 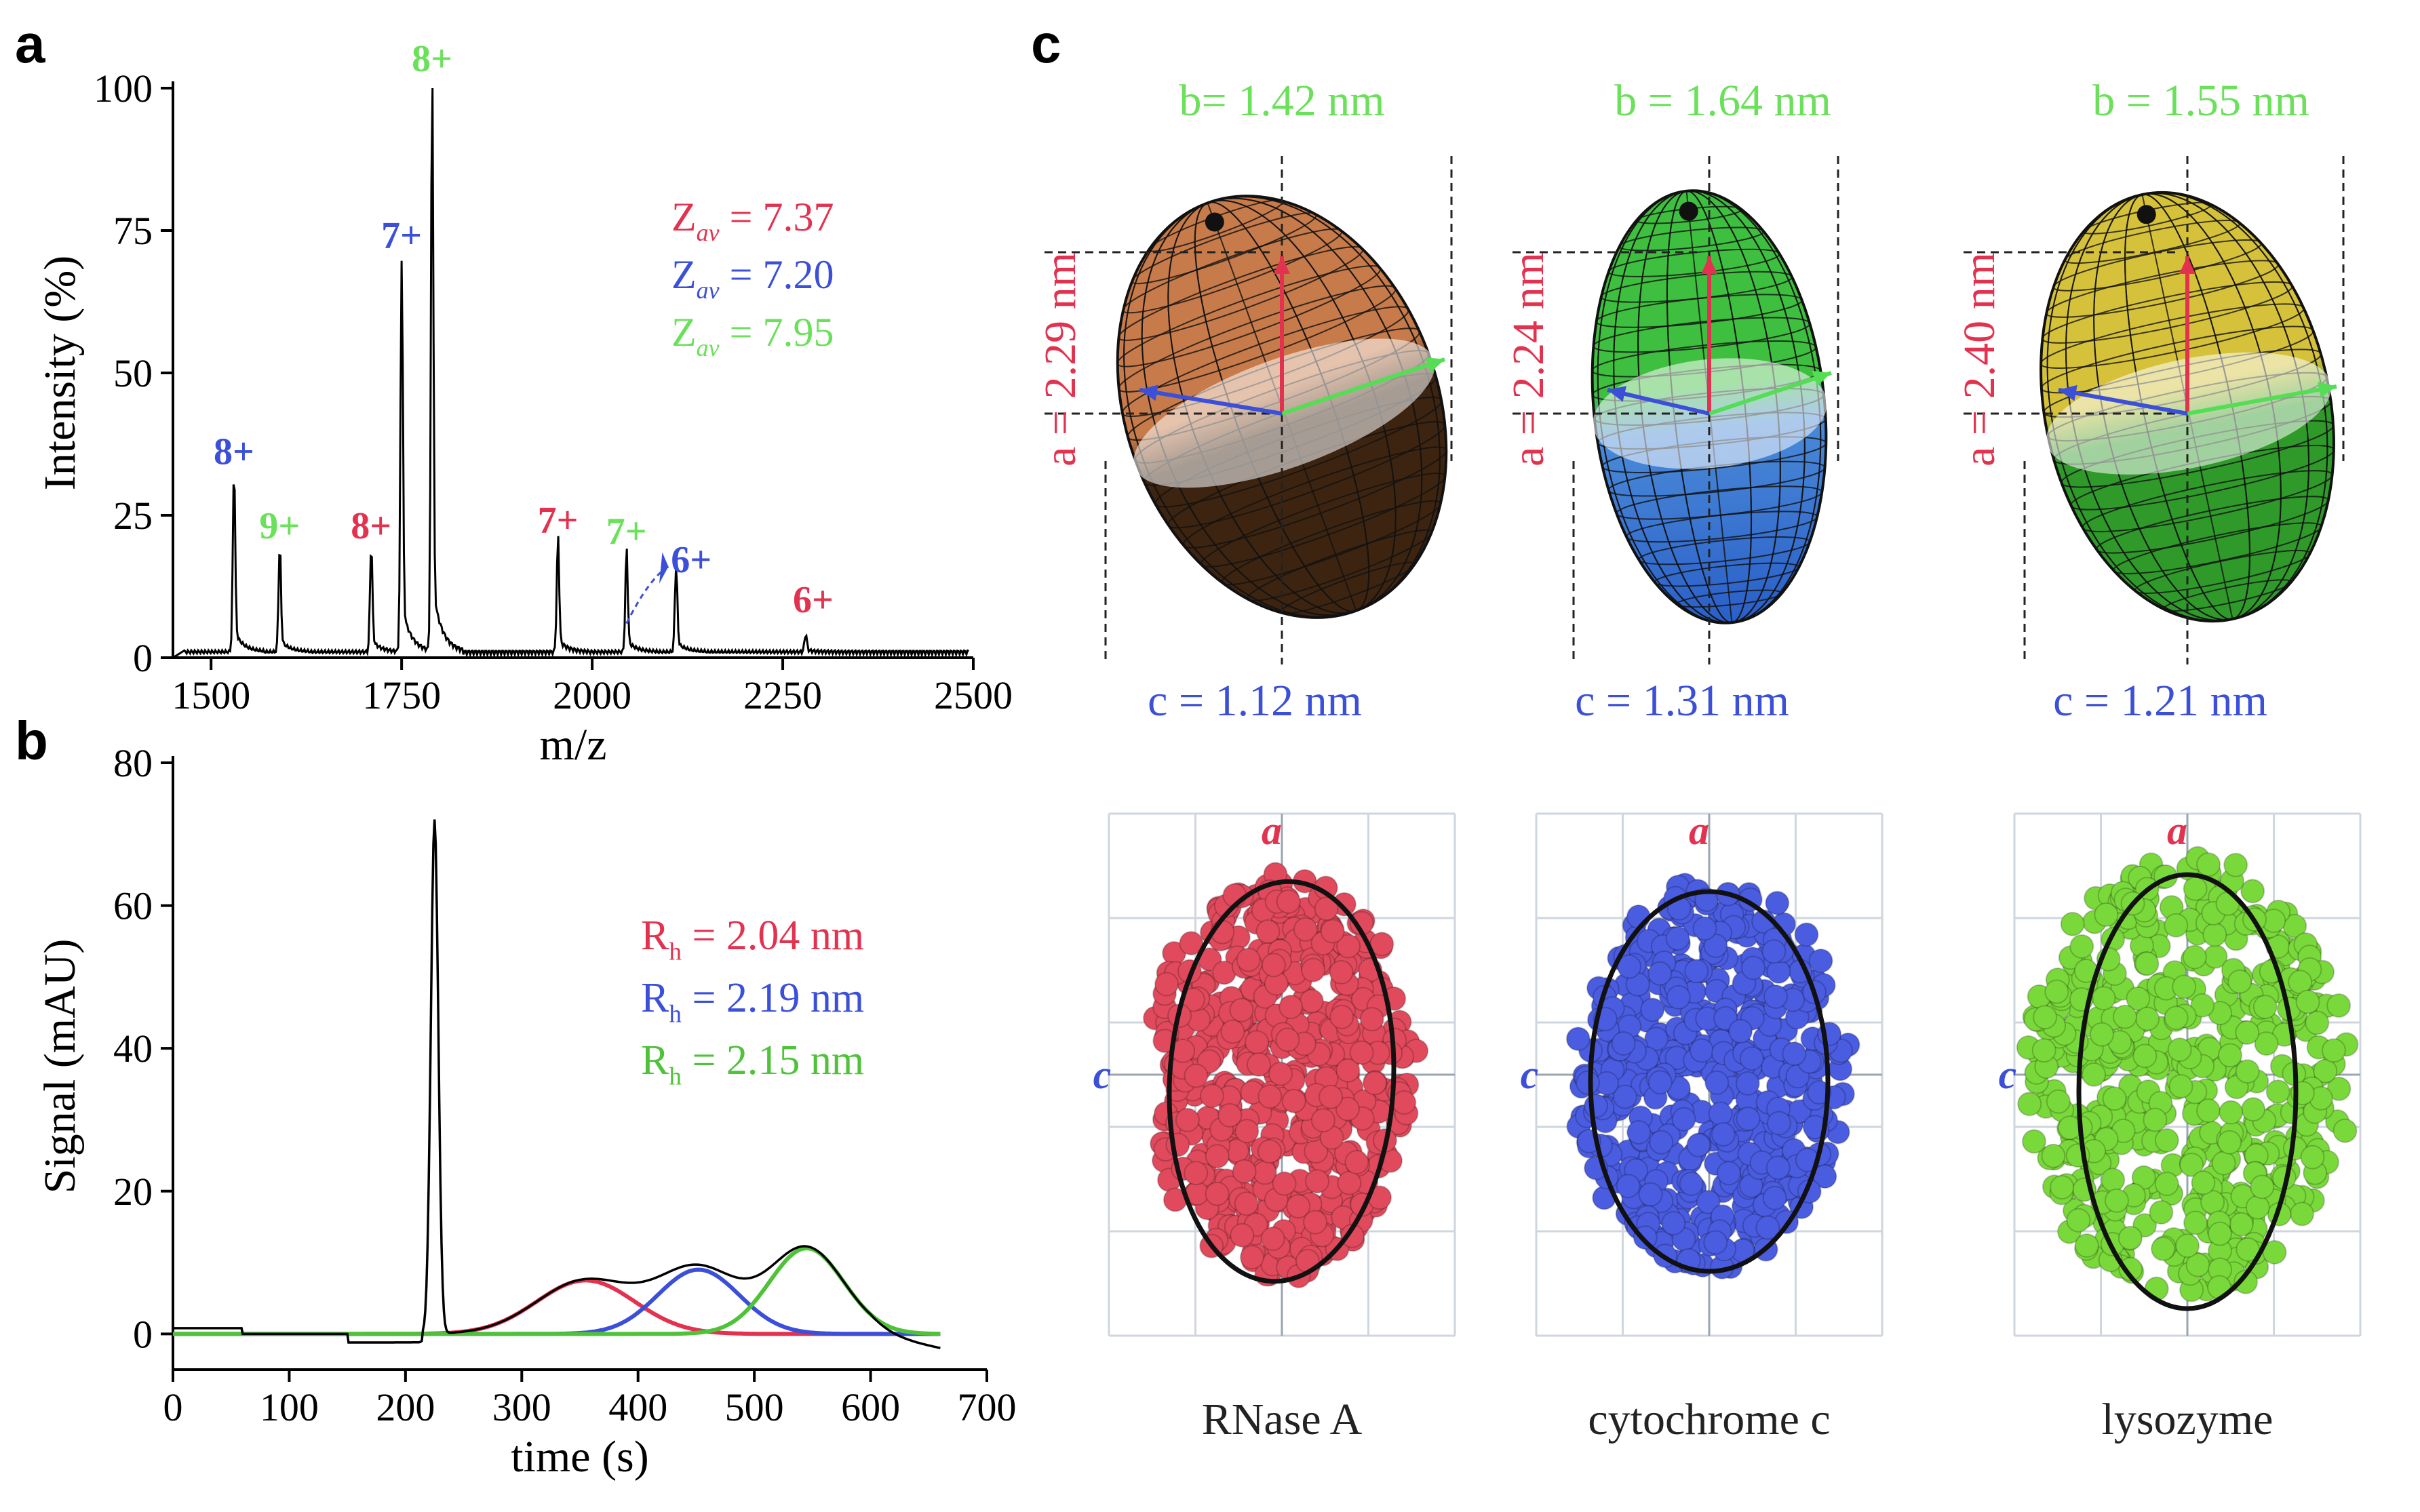 What do you see at coordinates (580, 1457) in the screenshot?
I see `x-axis-label: time (s)` at bounding box center [580, 1457].